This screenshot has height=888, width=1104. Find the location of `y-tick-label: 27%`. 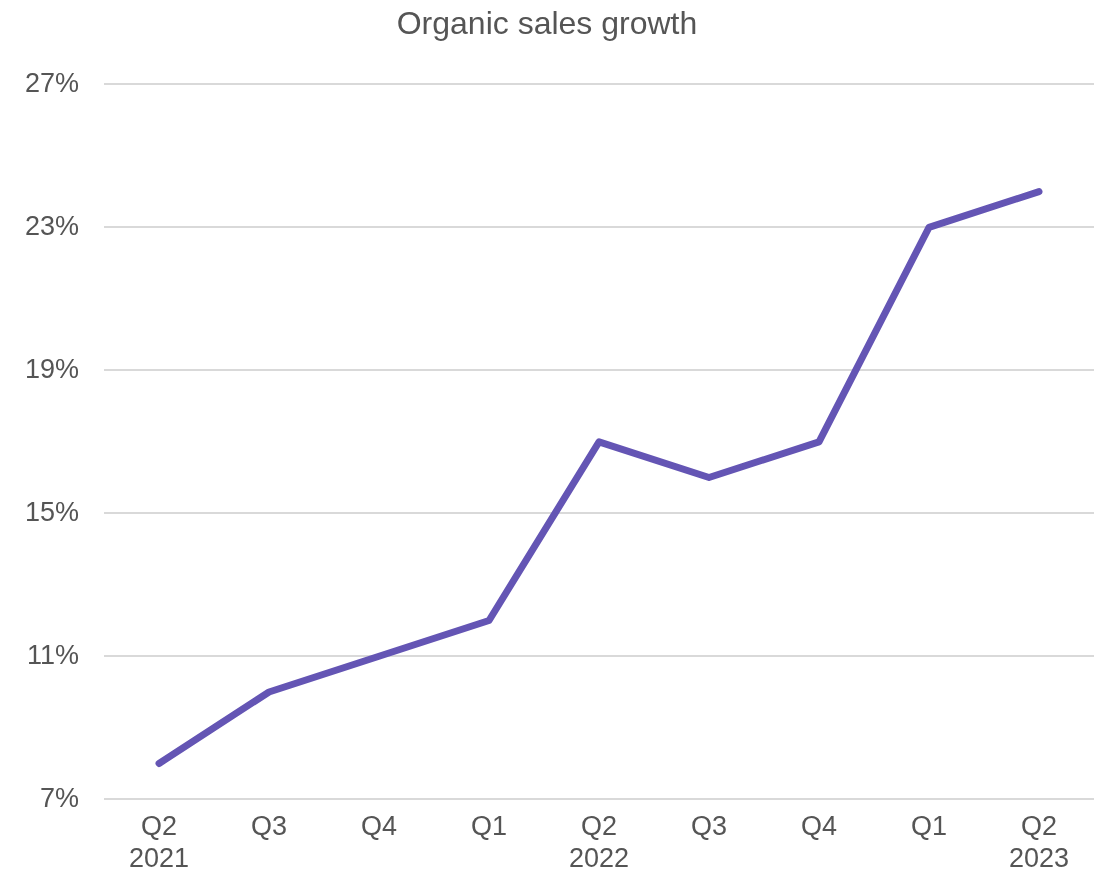

y-tick-label: 27% is located at coordinates (52, 82).